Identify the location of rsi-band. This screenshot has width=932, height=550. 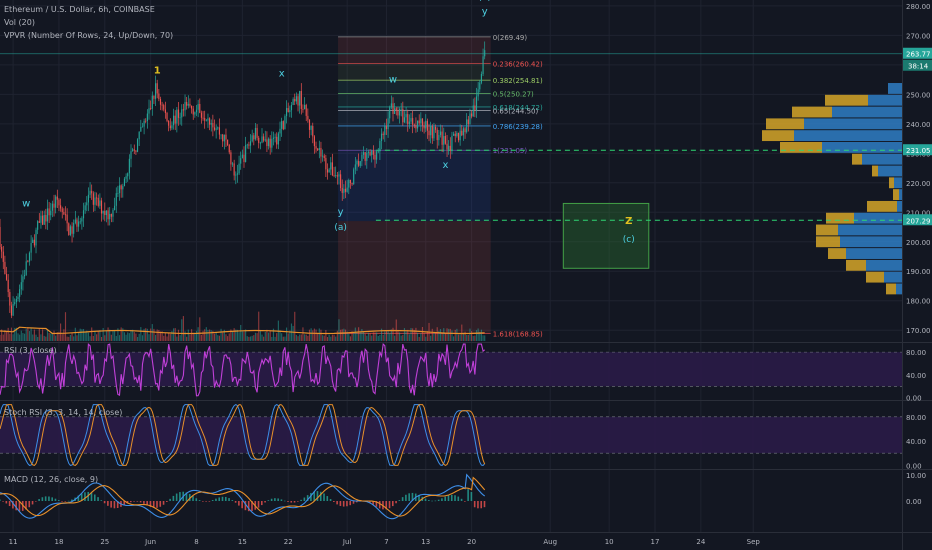
(451, 369).